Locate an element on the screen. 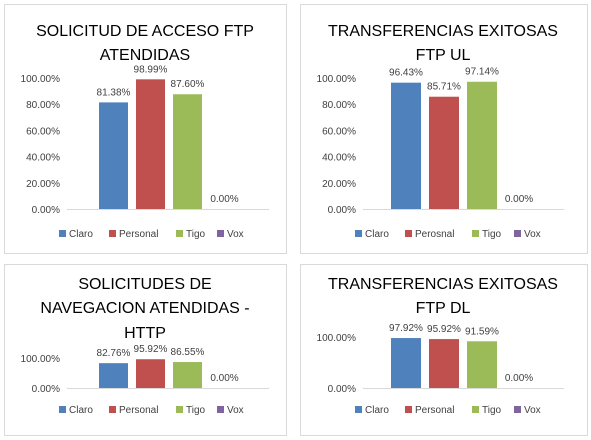 The image size is (591, 440). data-label-tigo: 87.60% is located at coordinates (188, 84).